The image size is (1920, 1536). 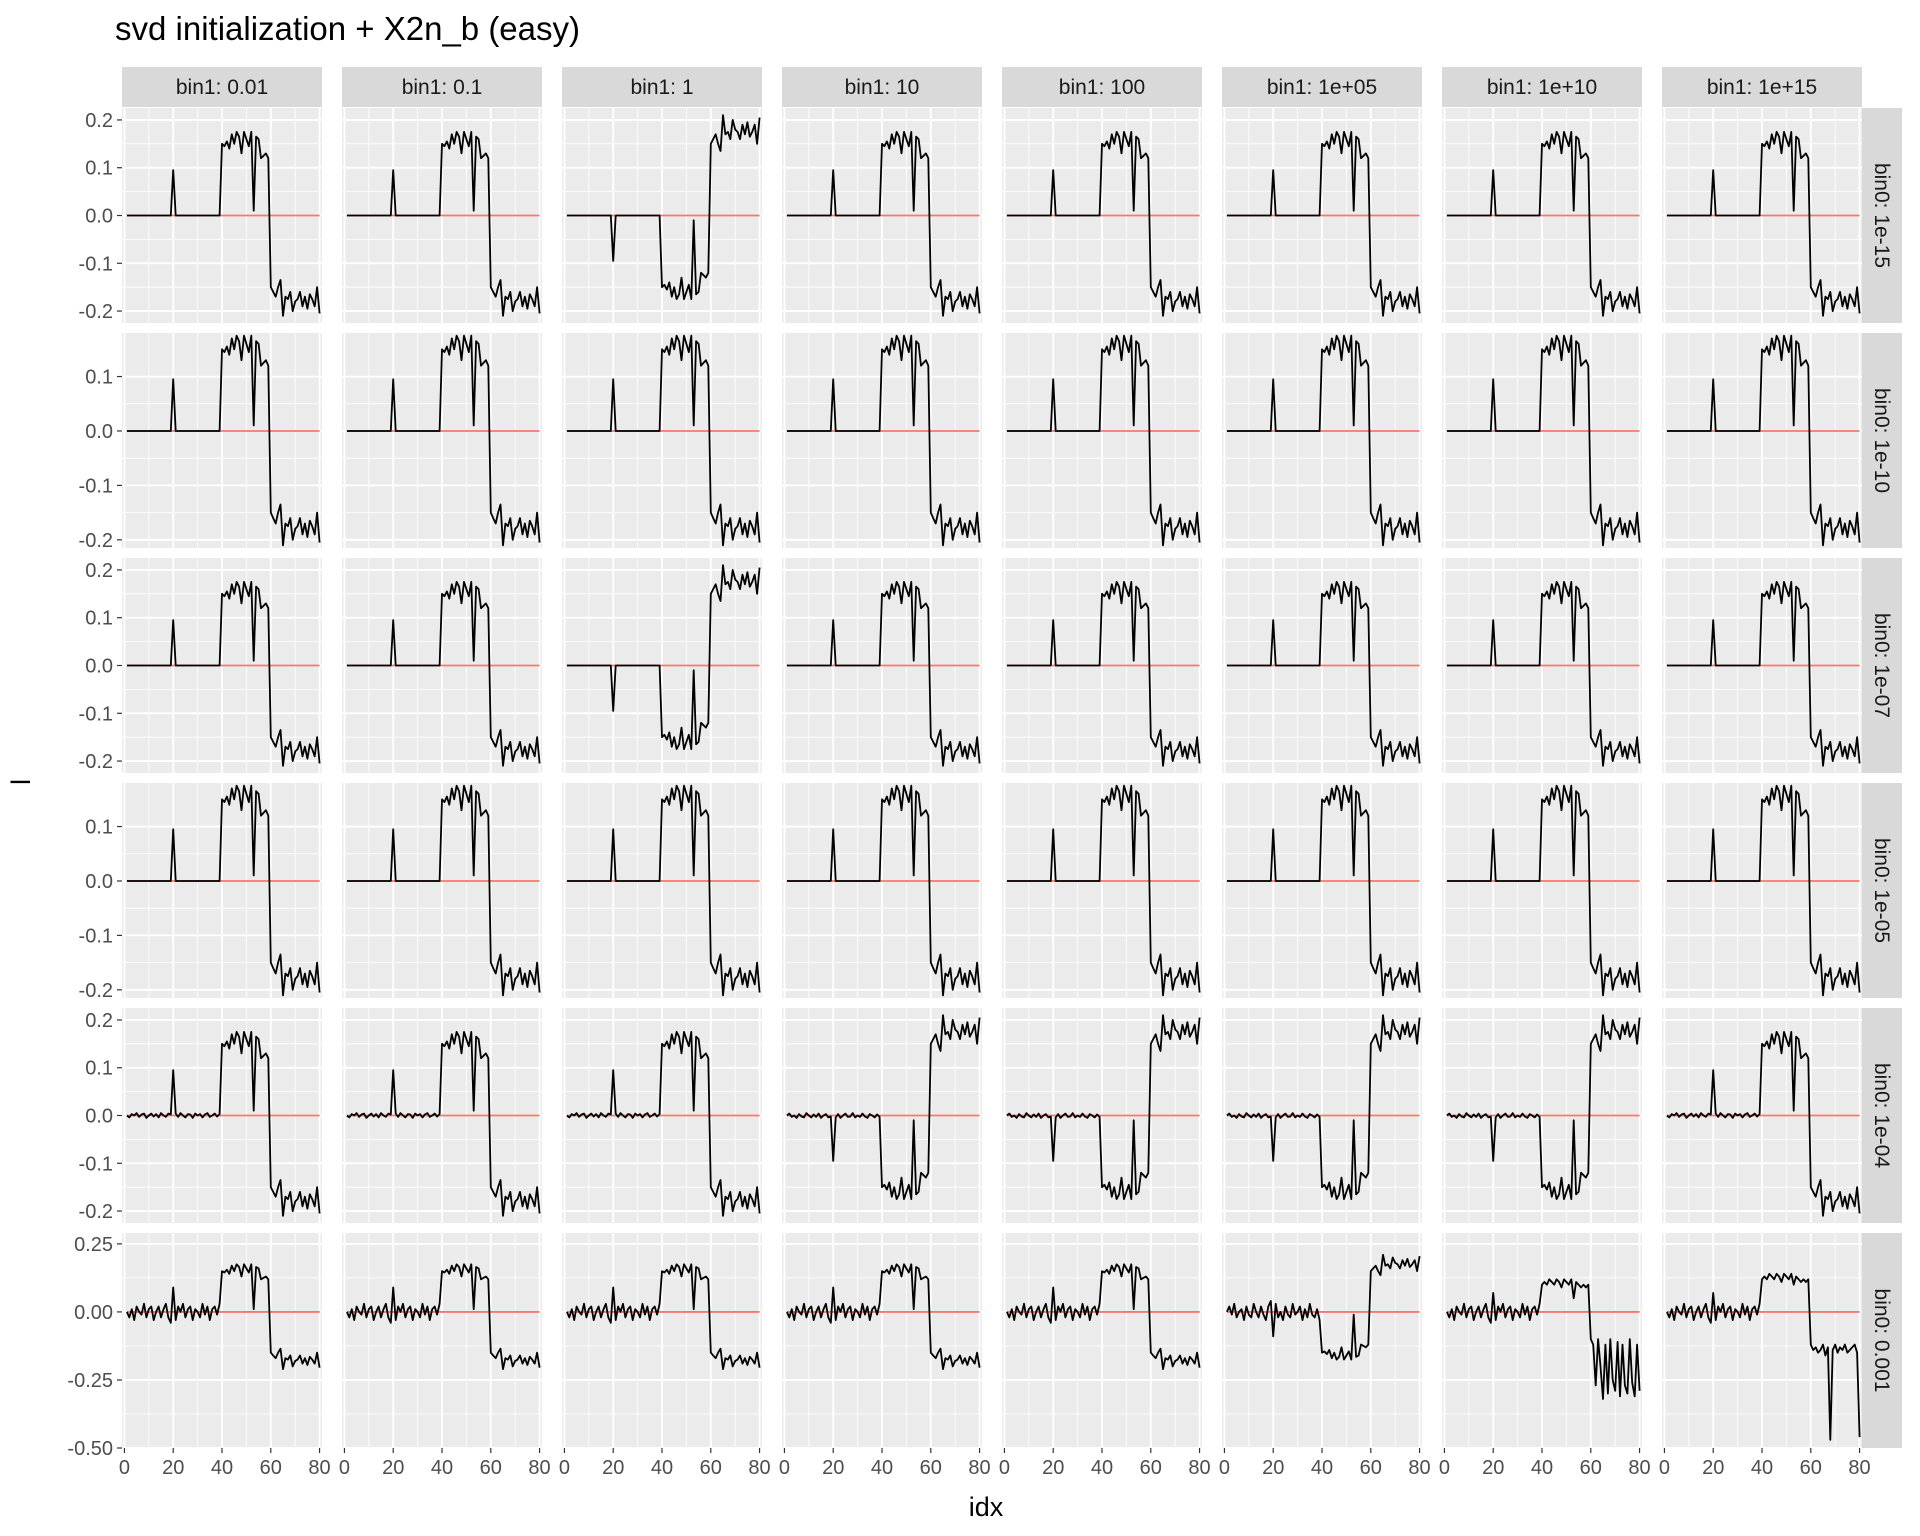 I want to click on column-strip-label: bin1: 1, so click(x=661, y=87).